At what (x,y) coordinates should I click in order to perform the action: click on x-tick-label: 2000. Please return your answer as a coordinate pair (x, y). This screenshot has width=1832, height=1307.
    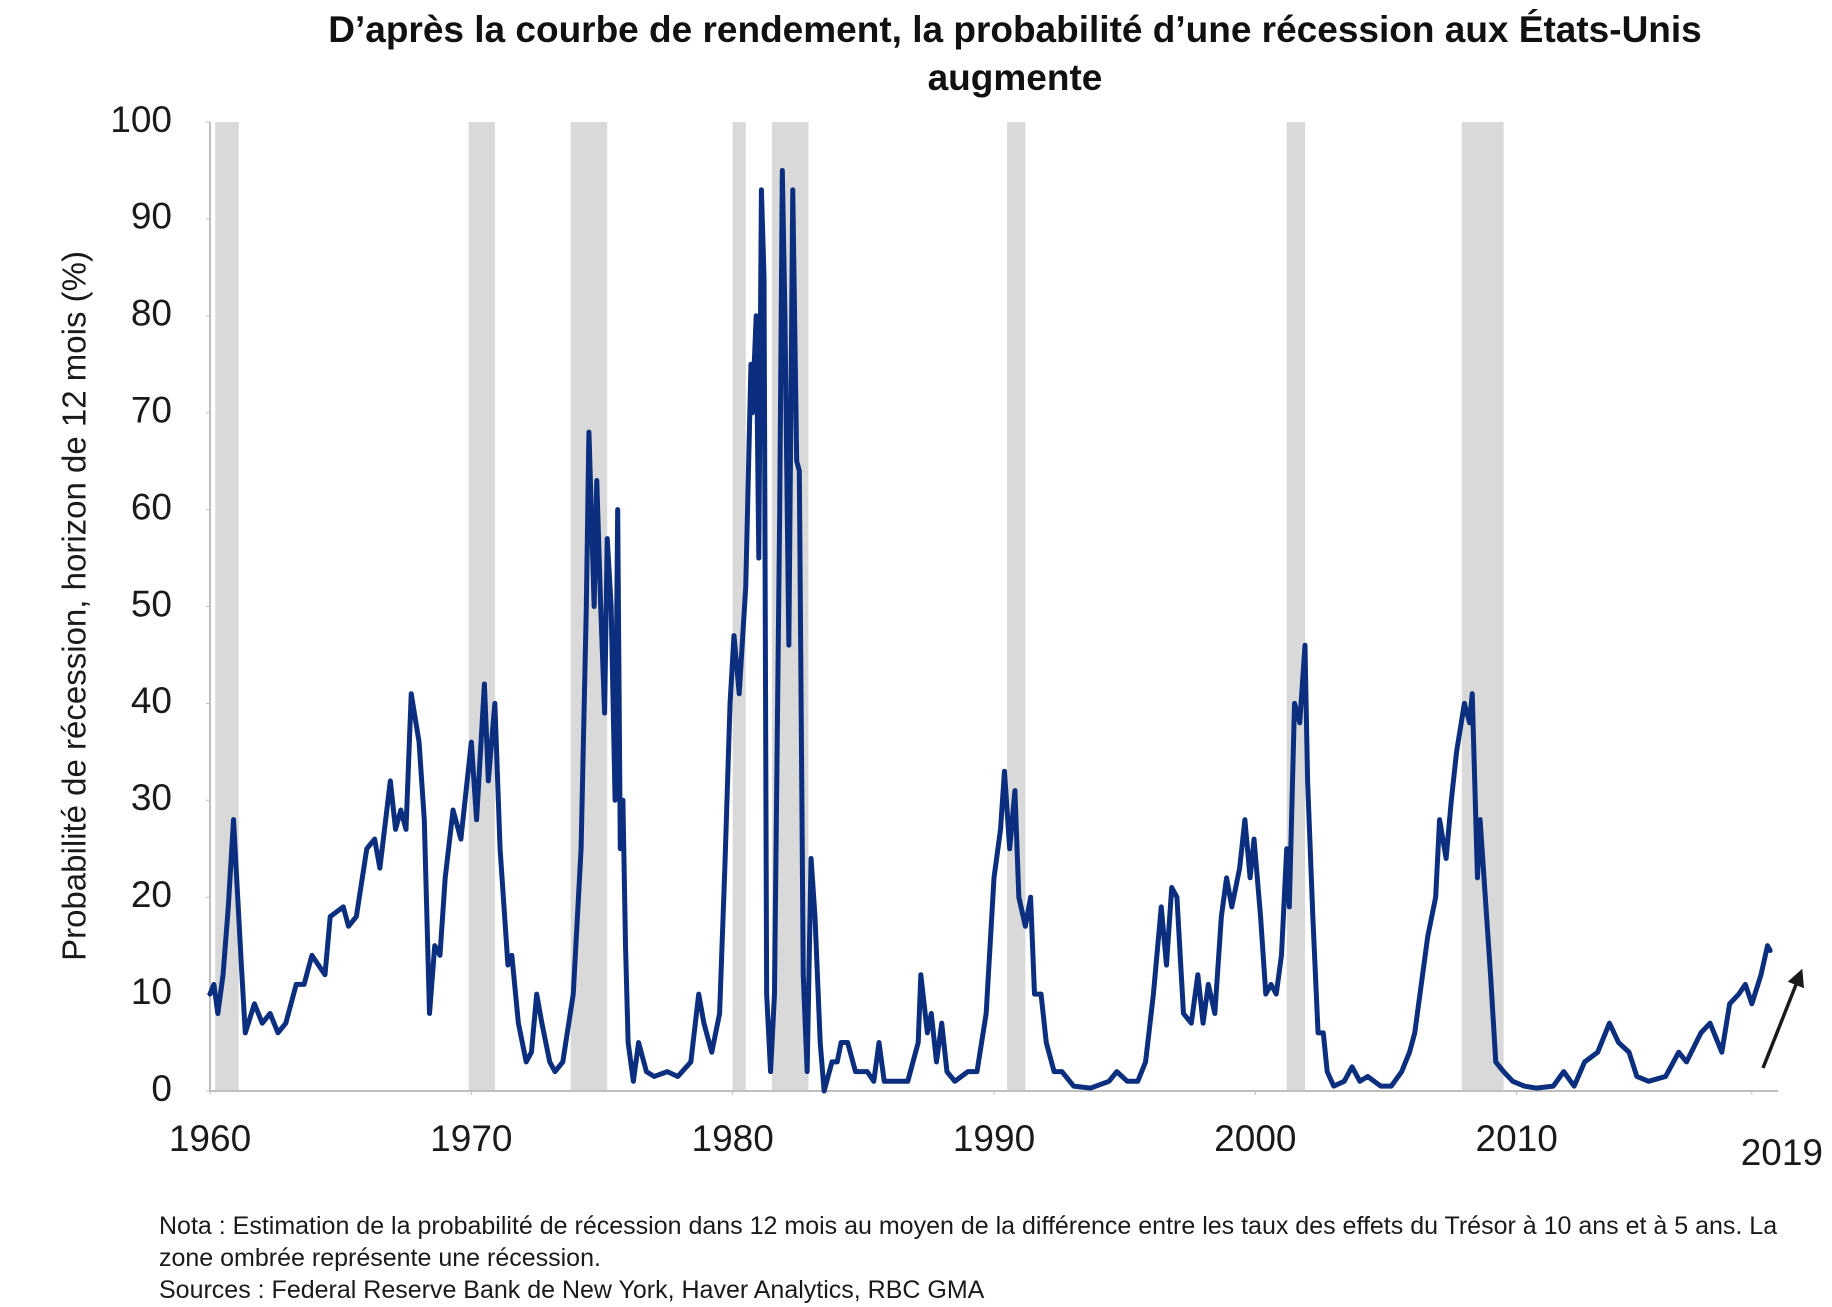
    Looking at the image, I should click on (1255, 1138).